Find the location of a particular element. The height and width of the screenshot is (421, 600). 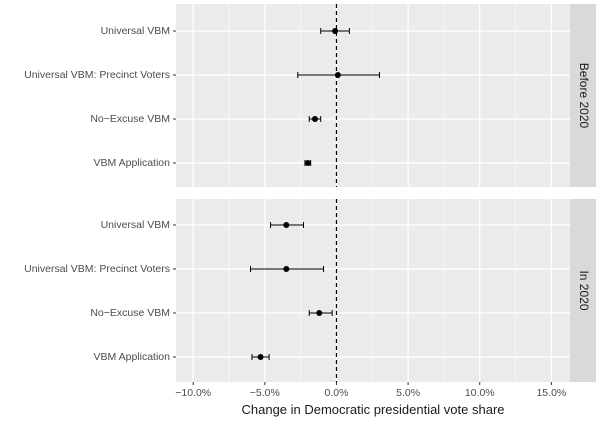

x-tick-label: 5.0% is located at coordinates (408, 393).